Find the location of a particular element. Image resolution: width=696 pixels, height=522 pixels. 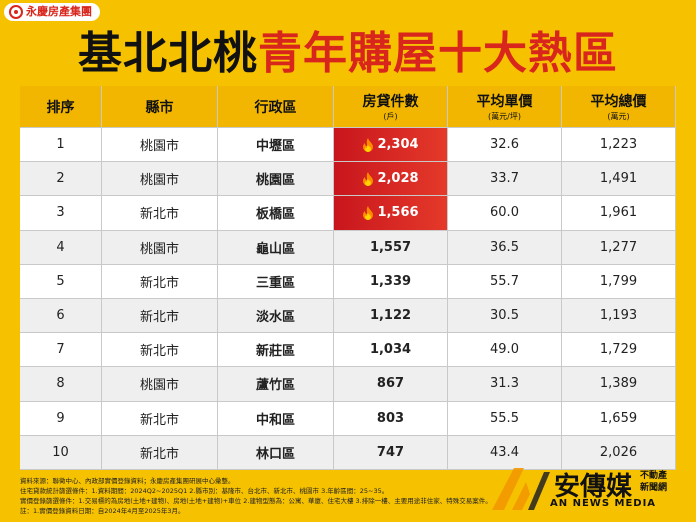

cell-text: 803 is located at coordinates (390, 418).